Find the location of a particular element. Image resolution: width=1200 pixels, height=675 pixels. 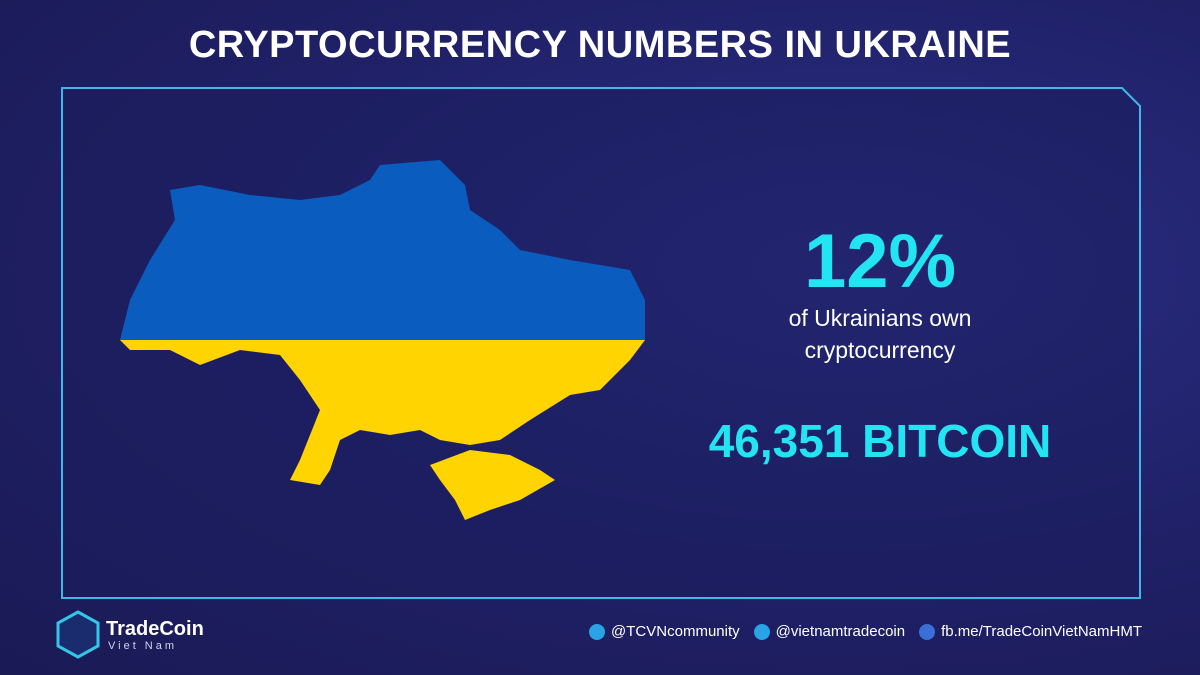

logo is located at coordinates (78, 634).